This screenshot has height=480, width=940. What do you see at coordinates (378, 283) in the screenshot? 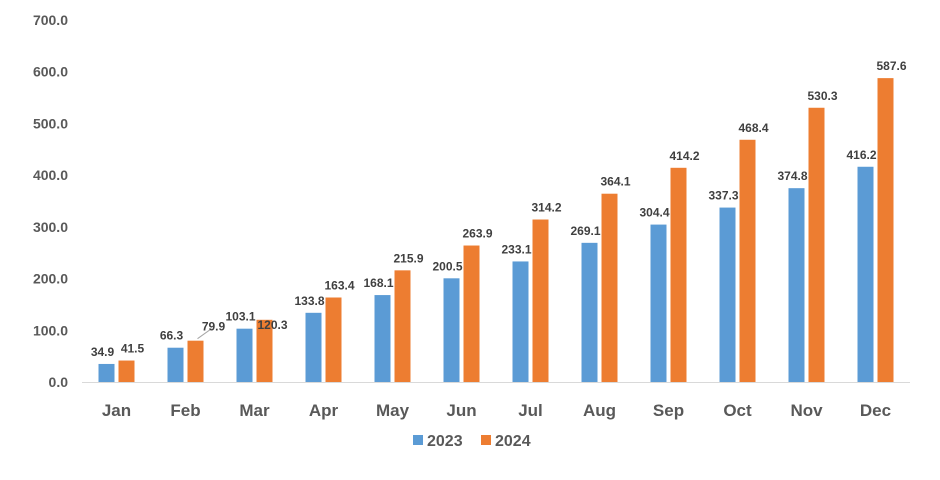
I see `data-label: 168.1` at bounding box center [378, 283].